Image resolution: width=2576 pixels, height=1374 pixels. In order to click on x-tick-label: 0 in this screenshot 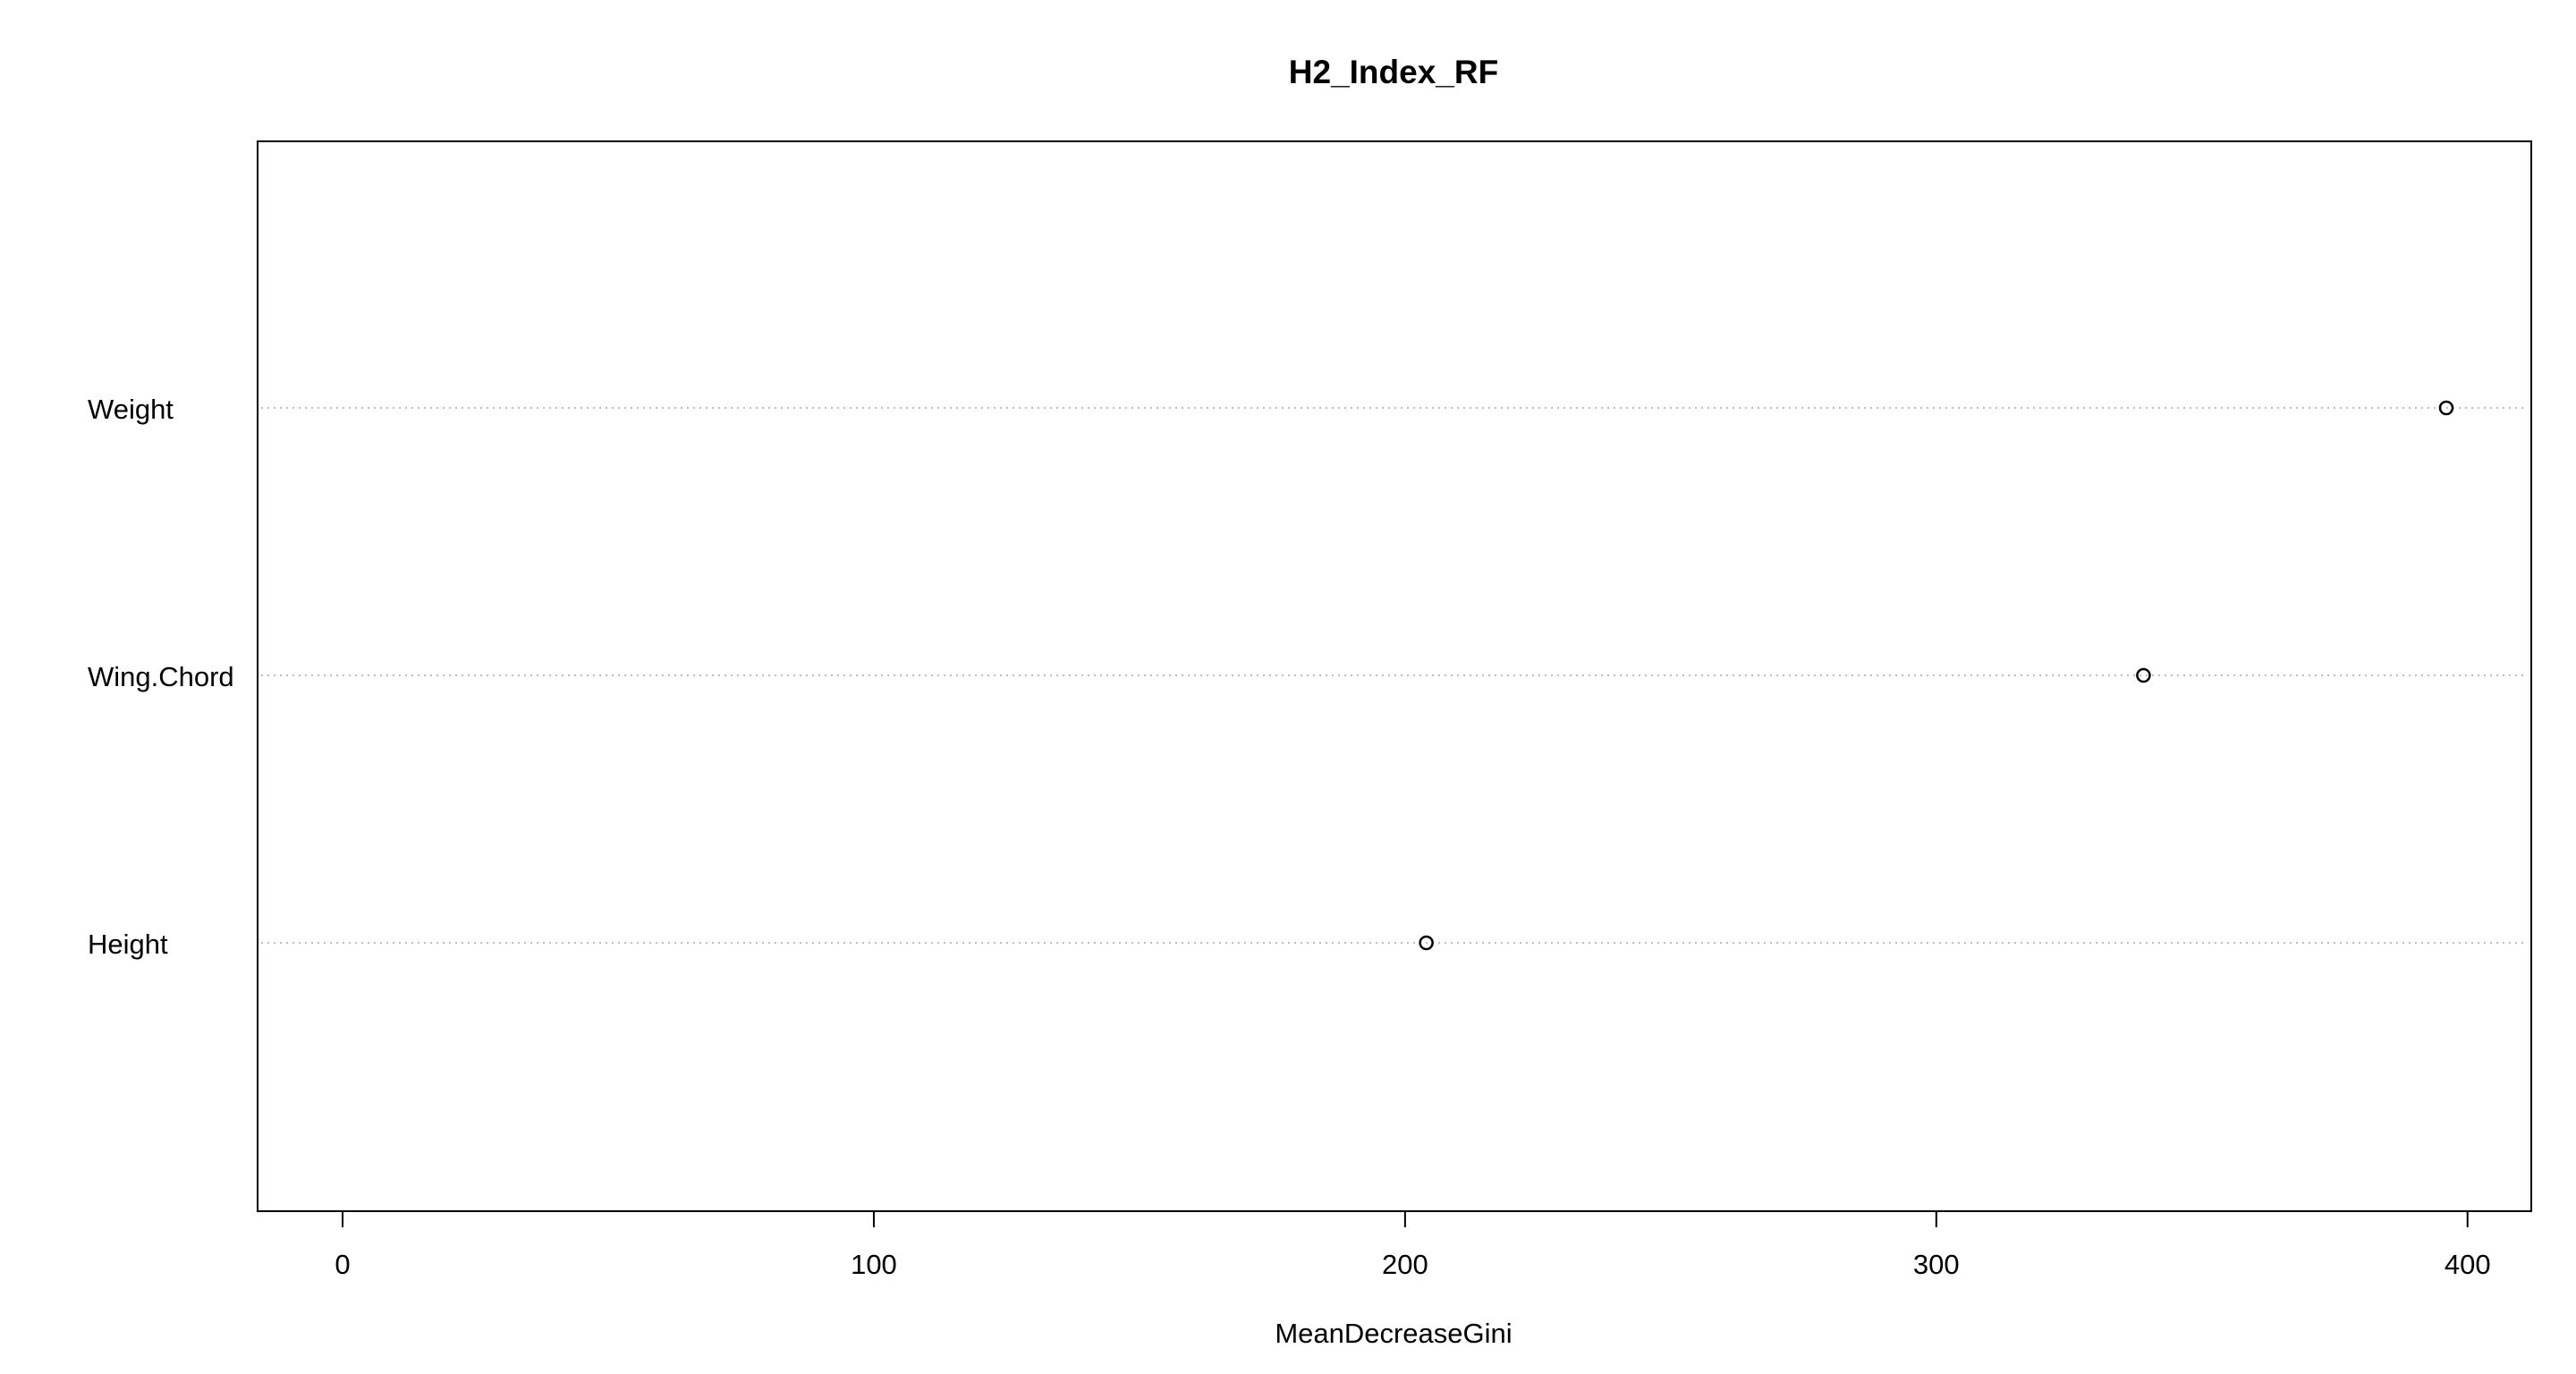, I will do `click(342, 1264)`.